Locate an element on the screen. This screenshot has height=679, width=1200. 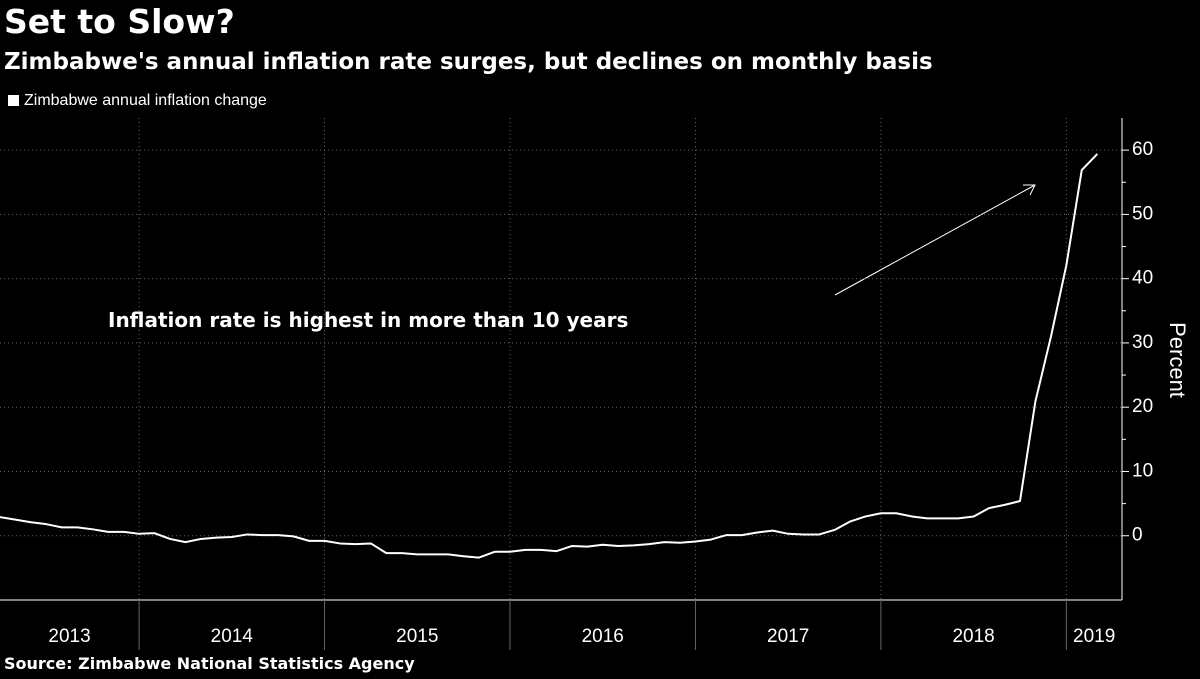
y-tick-label: 10 is located at coordinates (1142, 470).